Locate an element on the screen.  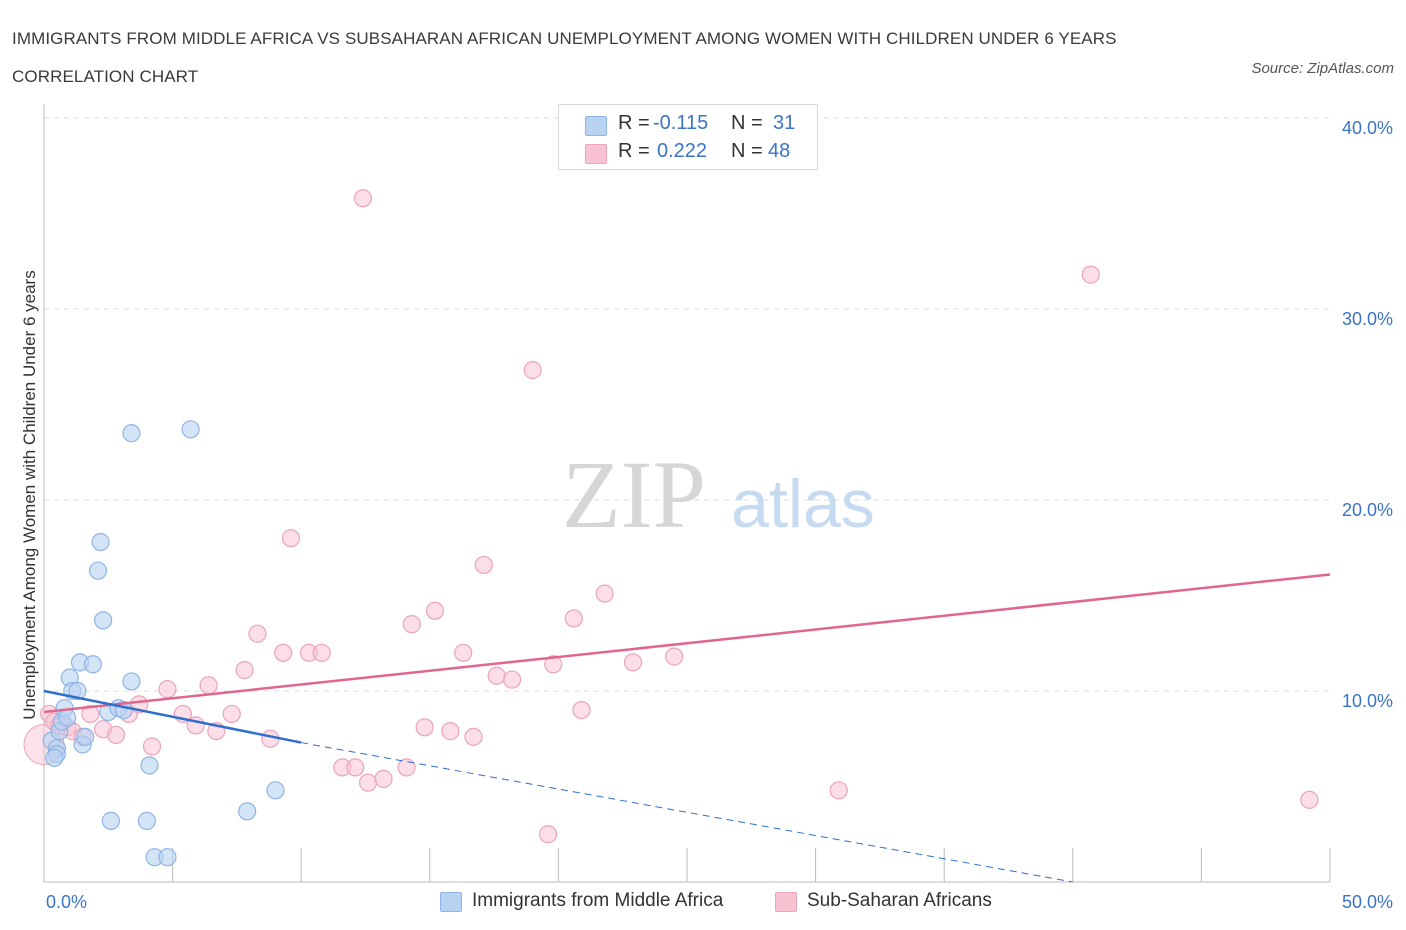
legend-n-value: 48 is located at coordinates (779, 151).